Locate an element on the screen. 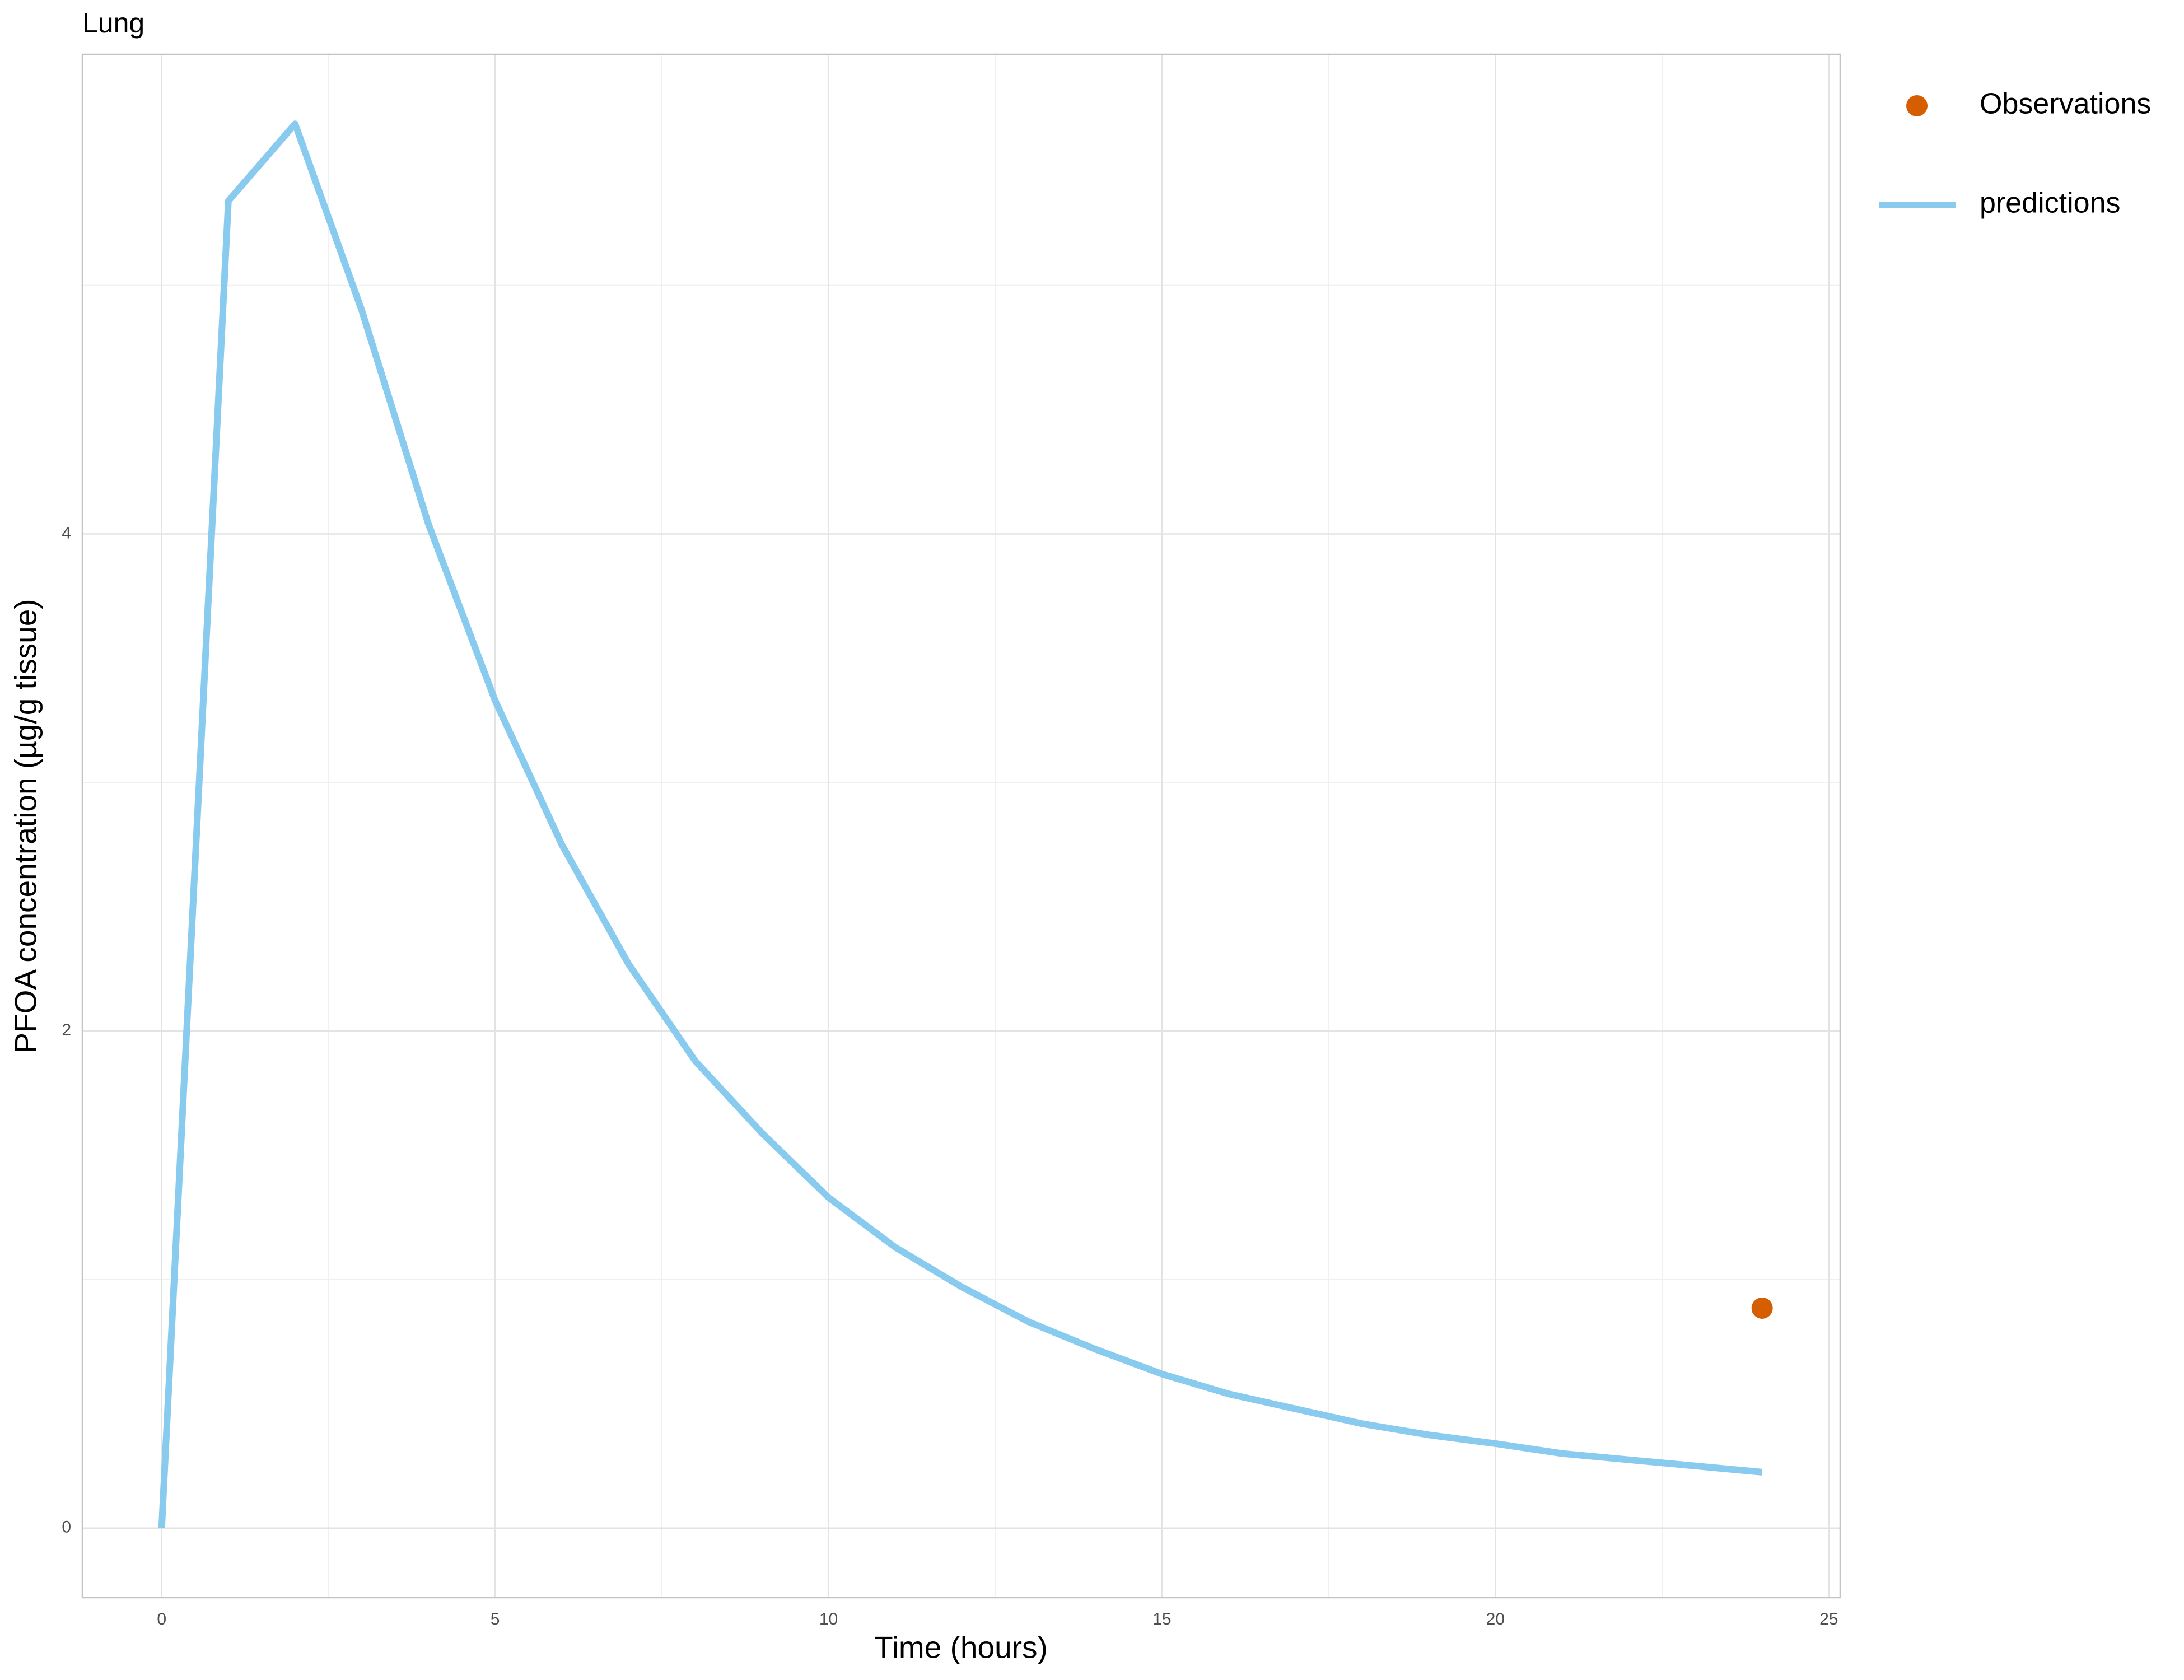 The width and height of the screenshot is (2184, 1680). x-tick-label: 0 is located at coordinates (162, 1619).